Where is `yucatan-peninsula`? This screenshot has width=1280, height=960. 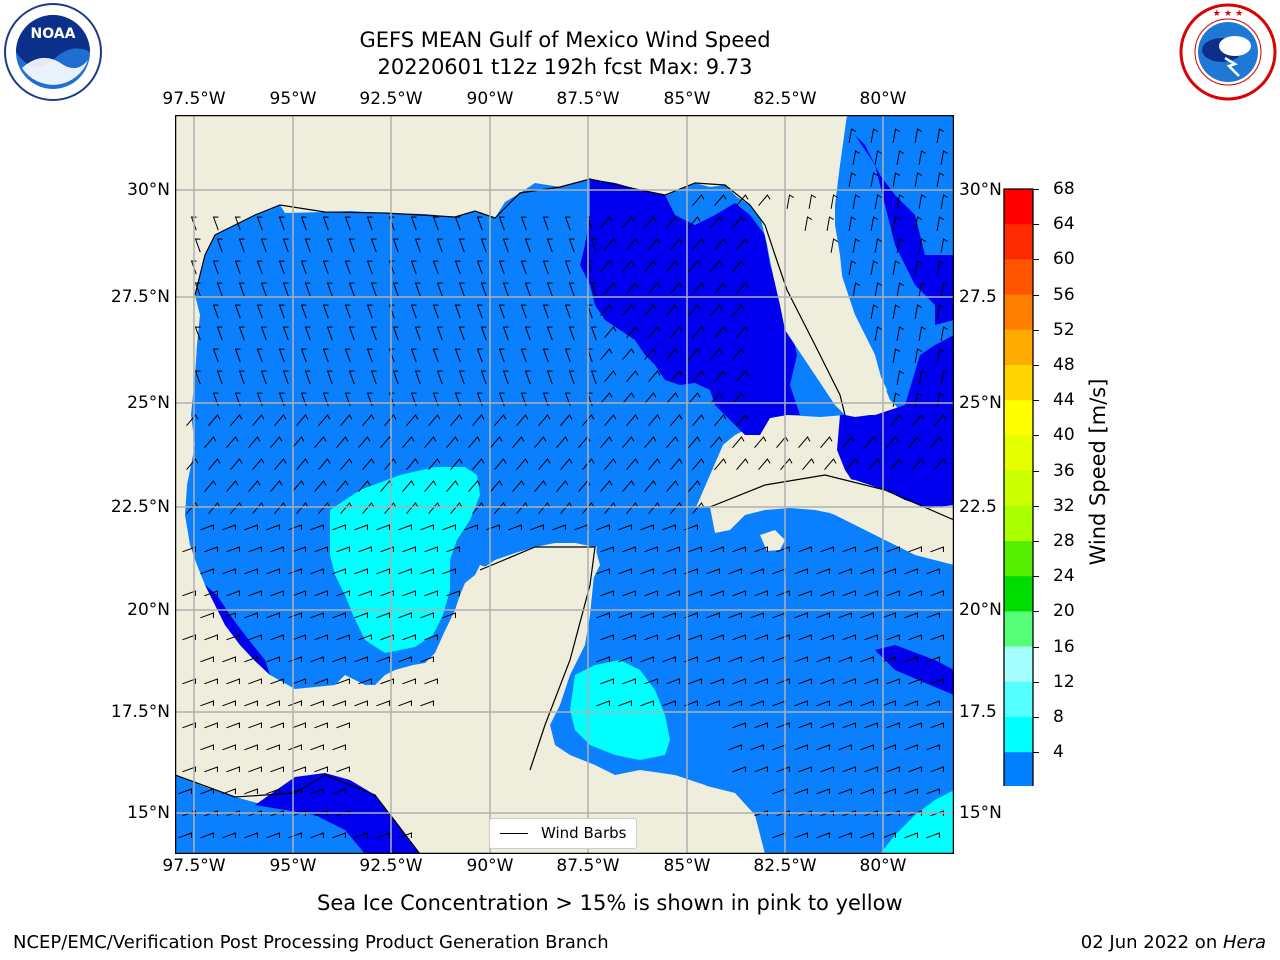
yucatan-peninsula is located at coordinates (507, 661).